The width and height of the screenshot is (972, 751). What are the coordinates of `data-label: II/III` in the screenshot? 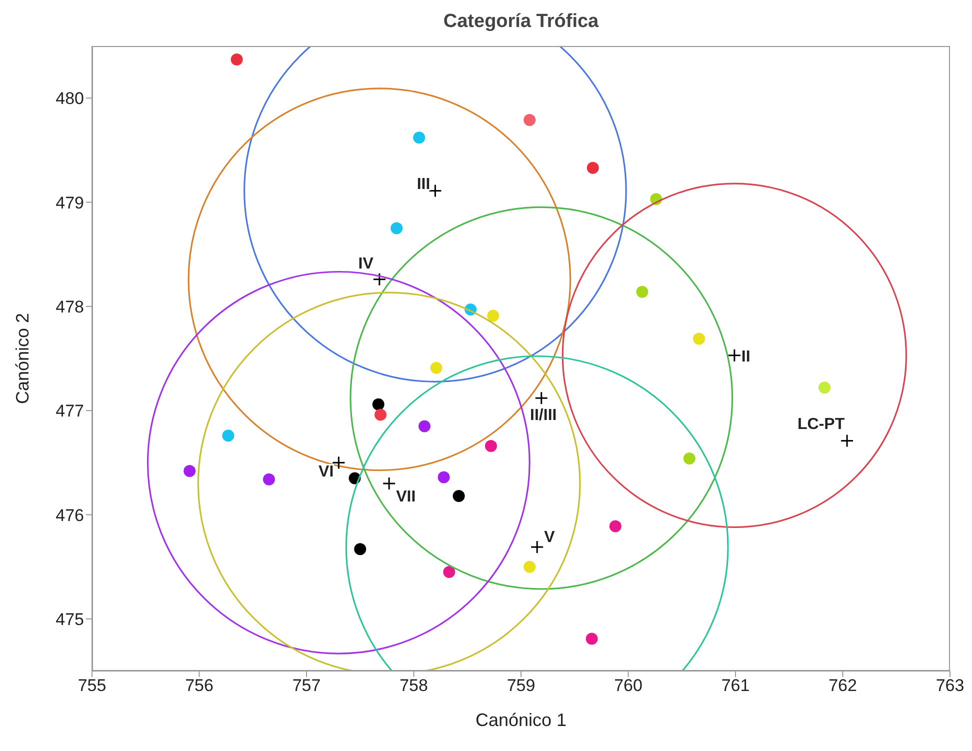 It's located at (543, 415).